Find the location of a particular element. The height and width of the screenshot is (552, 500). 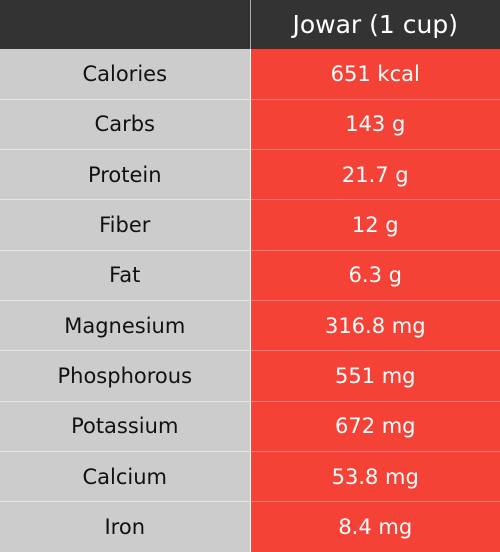

nutrient-cell: Phosphorous is located at coordinates (125, 376).